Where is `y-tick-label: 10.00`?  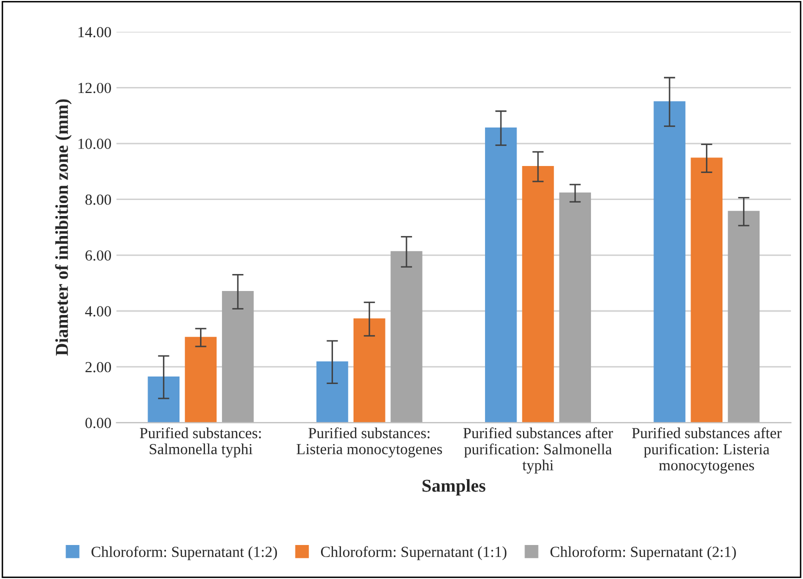 y-tick-label: 10.00 is located at coordinates (94, 144).